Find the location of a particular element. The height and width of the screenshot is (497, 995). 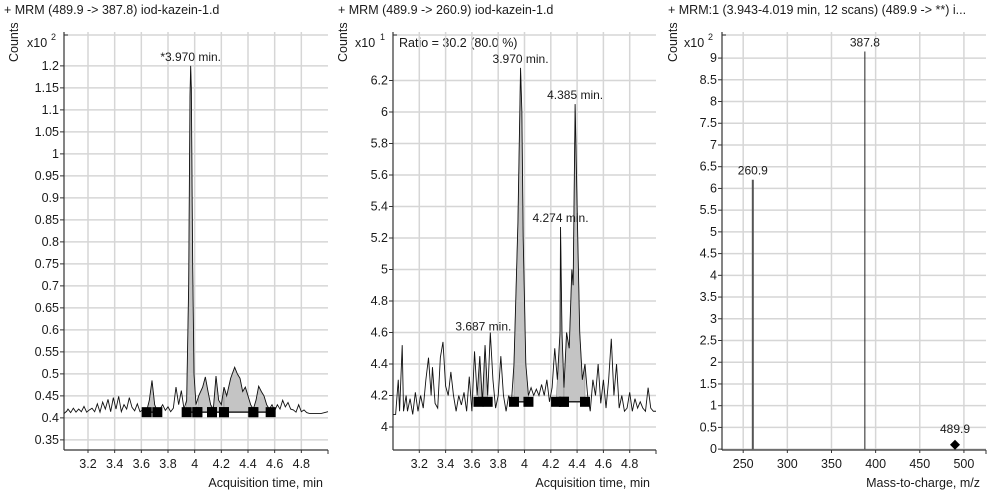

y-tick-label: 3.5 is located at coordinates (708, 297).